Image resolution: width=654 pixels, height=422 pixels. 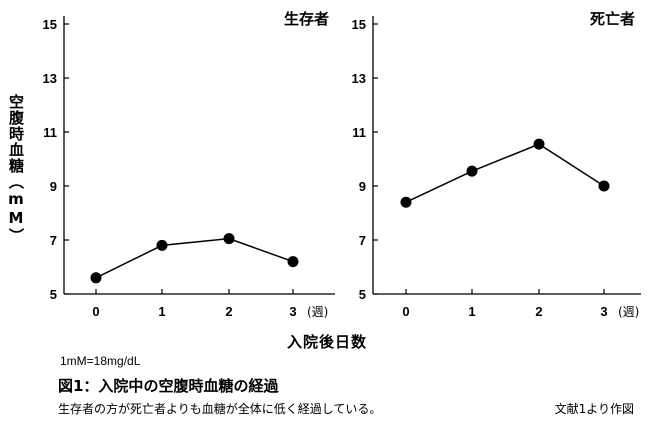 I want to click on panel-1-x-tick-label: 0, so click(x=95, y=311).